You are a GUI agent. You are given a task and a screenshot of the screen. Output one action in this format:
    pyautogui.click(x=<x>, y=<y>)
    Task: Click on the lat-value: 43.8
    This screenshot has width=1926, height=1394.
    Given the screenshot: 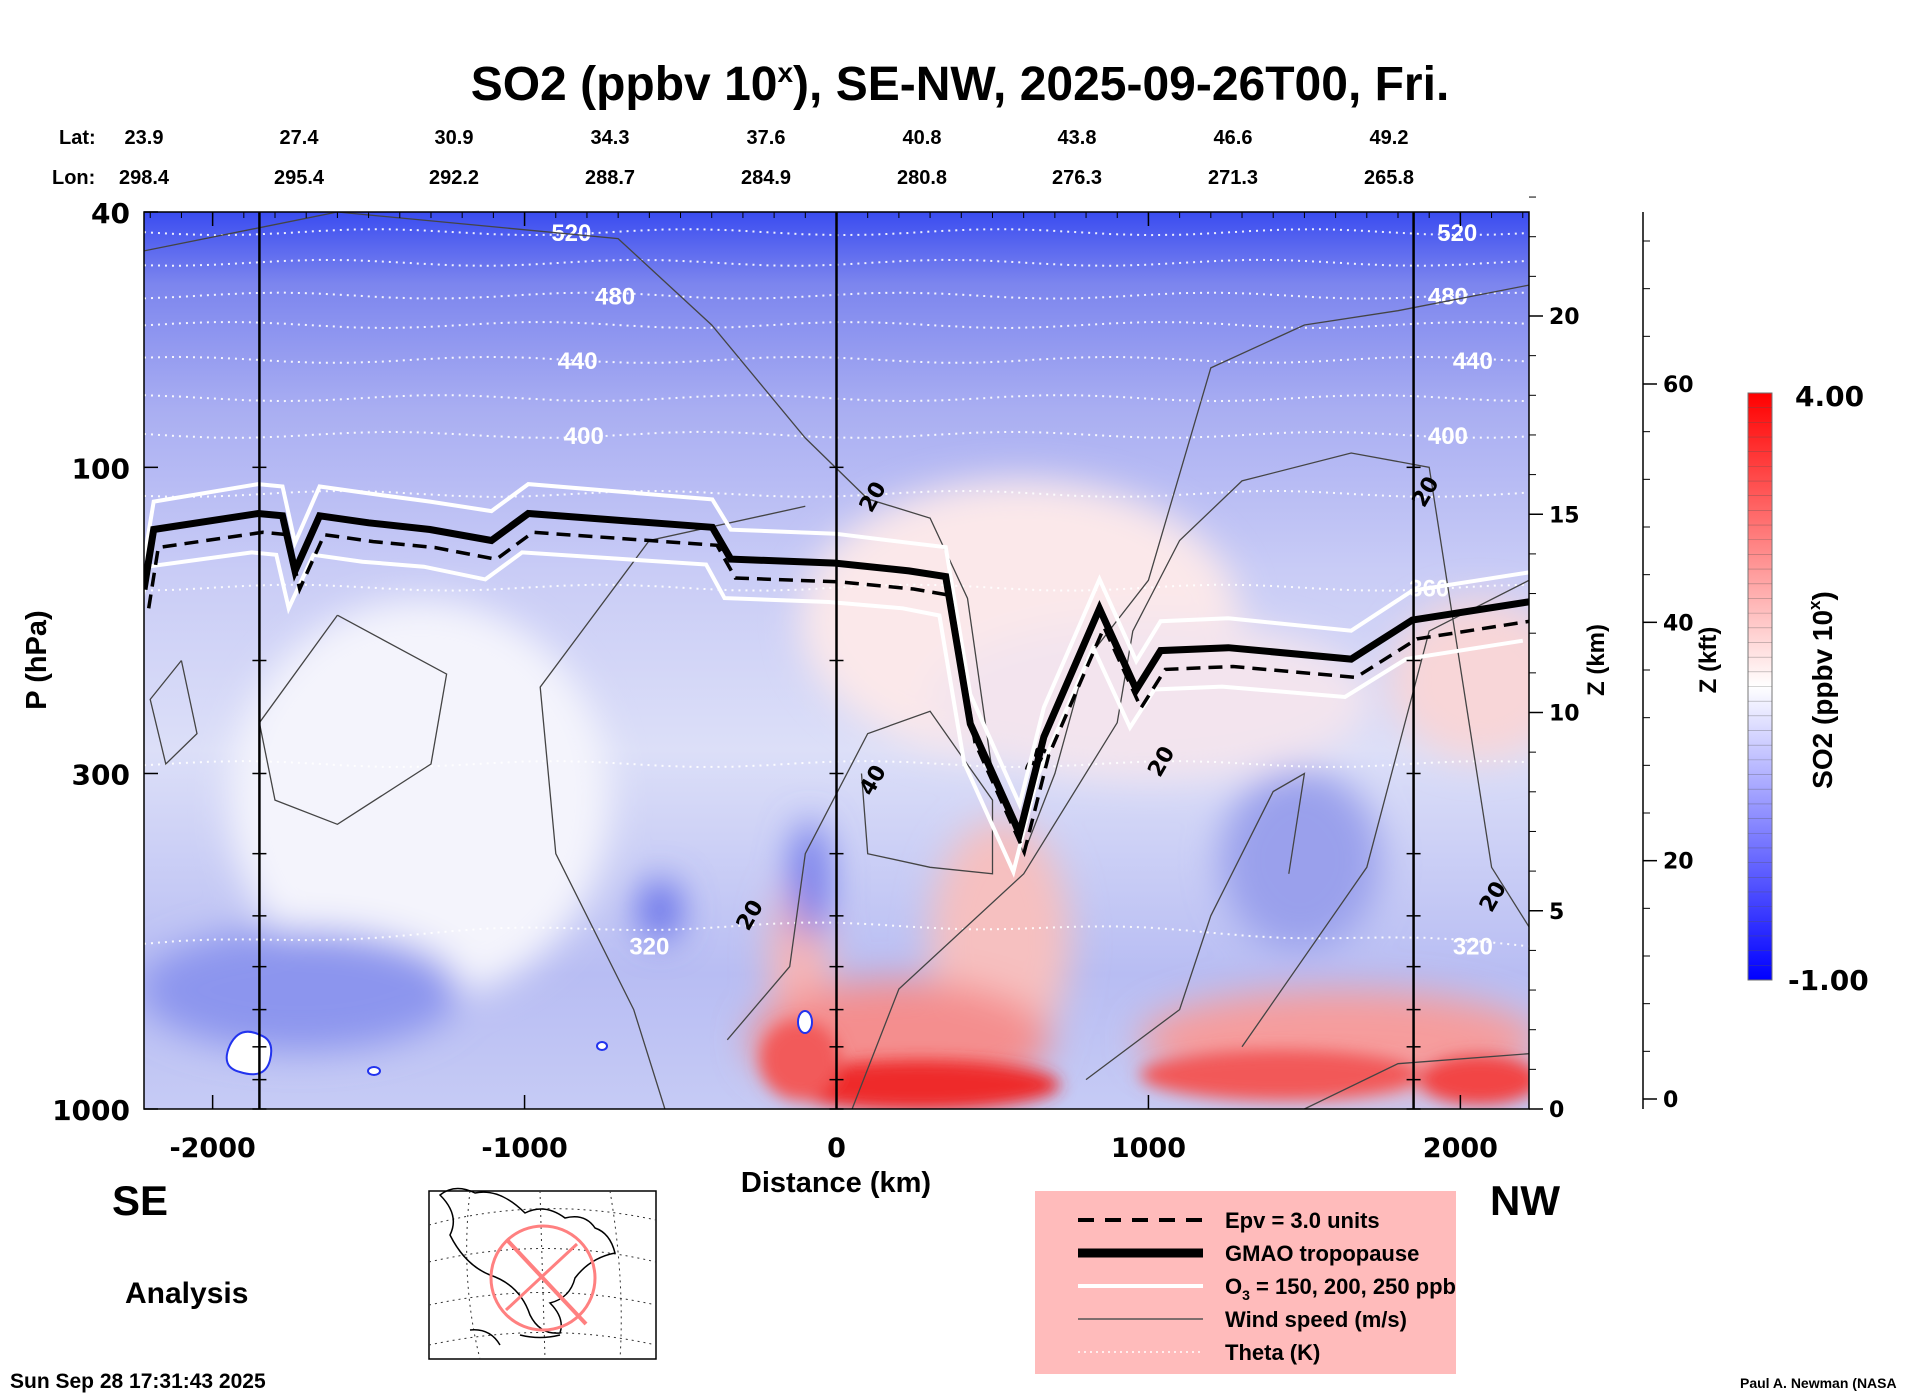 What is the action you would take?
    pyautogui.click(x=1077, y=138)
    